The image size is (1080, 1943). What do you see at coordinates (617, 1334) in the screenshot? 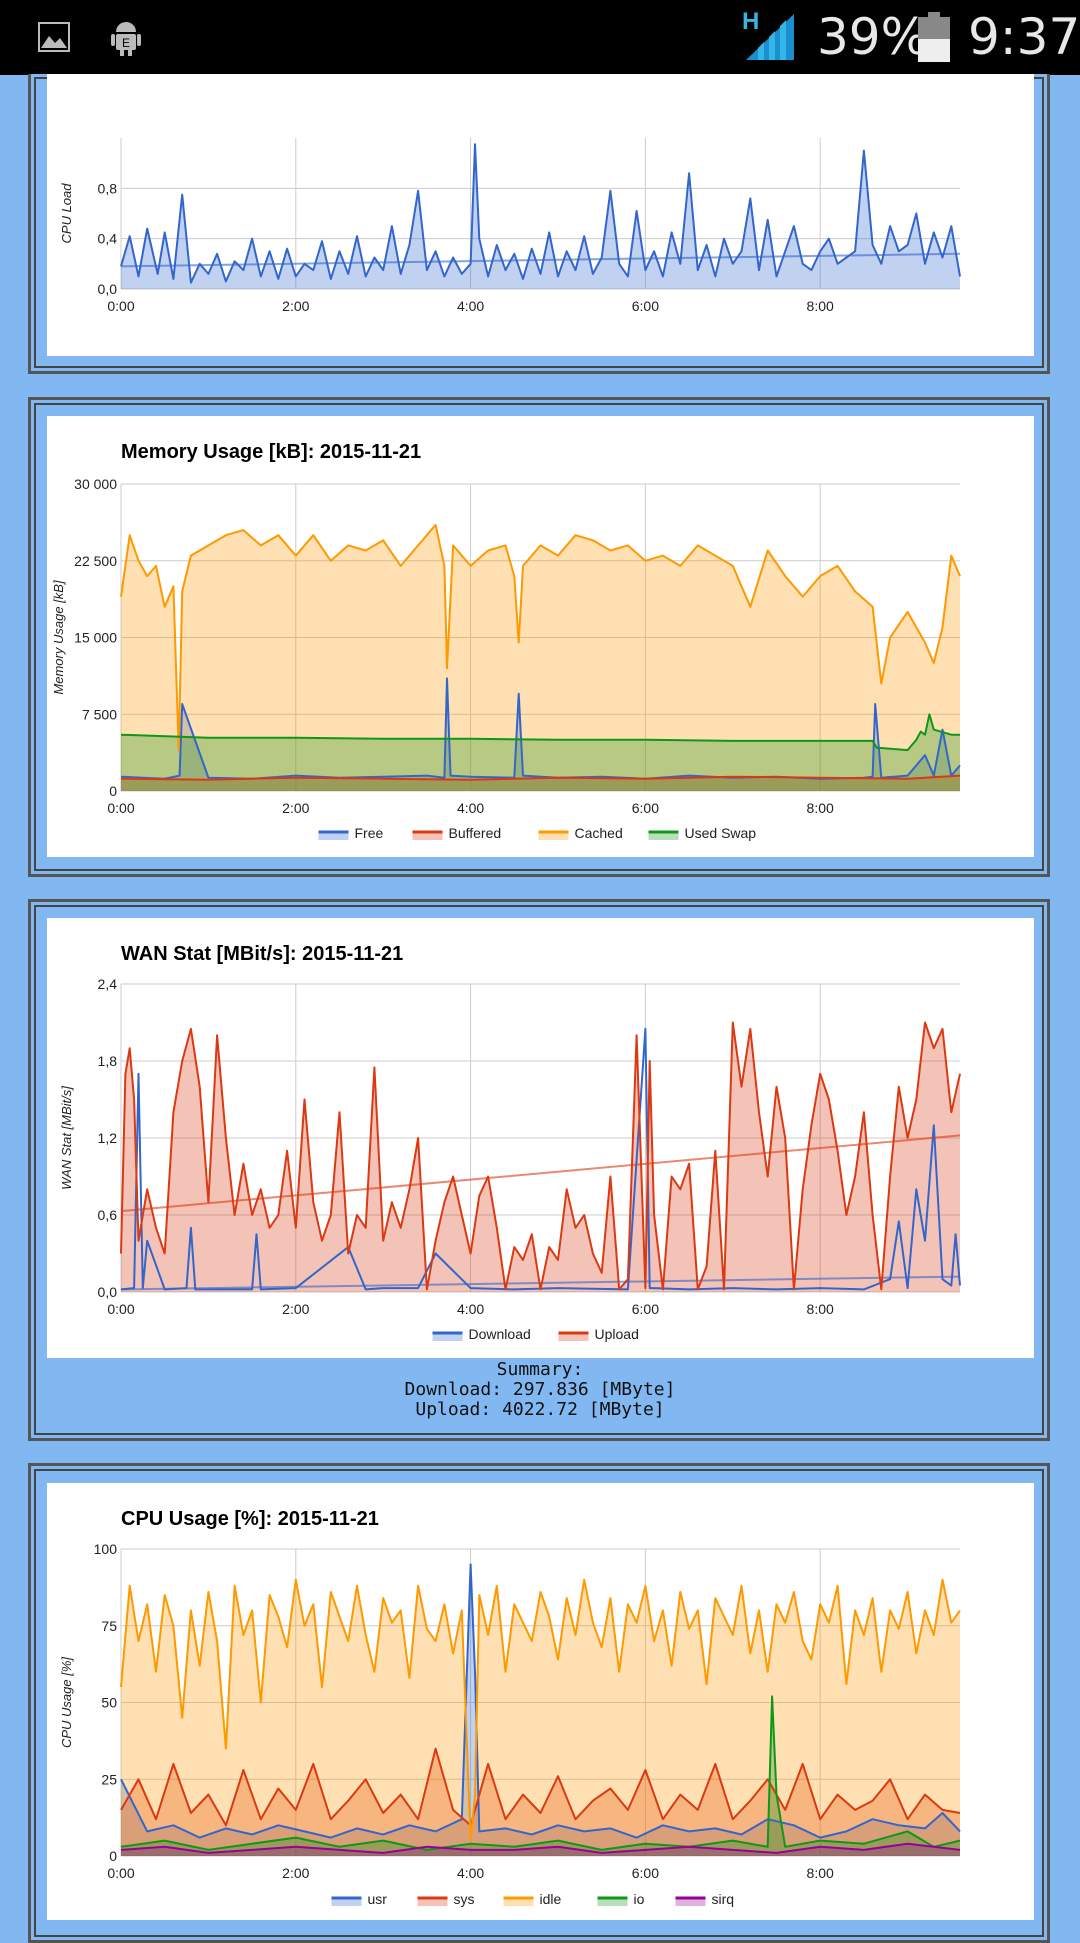
I see `legend-label: Upload` at bounding box center [617, 1334].